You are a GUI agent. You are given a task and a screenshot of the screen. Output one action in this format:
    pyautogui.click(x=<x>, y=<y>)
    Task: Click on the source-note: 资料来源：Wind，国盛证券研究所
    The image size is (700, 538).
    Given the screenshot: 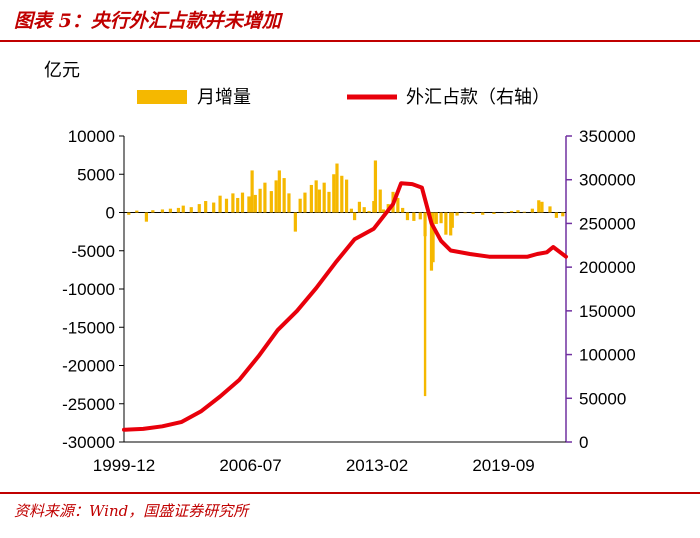 What is the action you would take?
    pyautogui.click(x=131, y=511)
    